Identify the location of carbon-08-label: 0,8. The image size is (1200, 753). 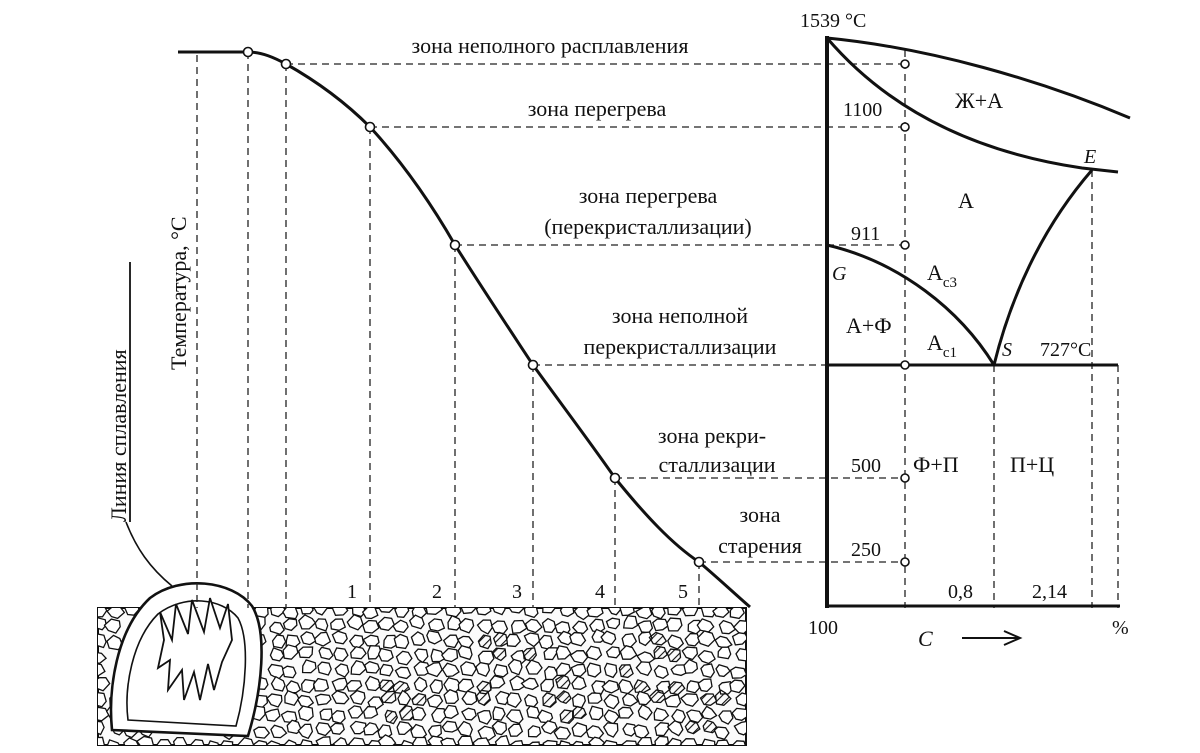
(960, 592).